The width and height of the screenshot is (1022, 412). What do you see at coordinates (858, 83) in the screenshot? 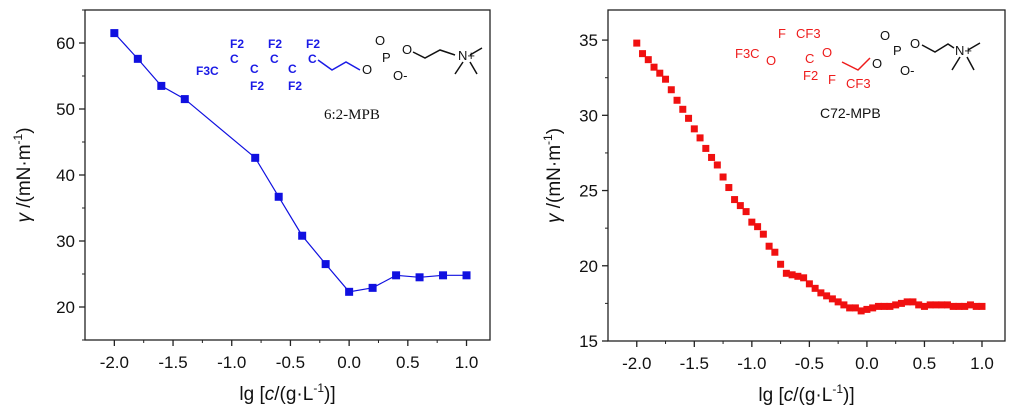
I see `mol-atom: CF3` at bounding box center [858, 83].